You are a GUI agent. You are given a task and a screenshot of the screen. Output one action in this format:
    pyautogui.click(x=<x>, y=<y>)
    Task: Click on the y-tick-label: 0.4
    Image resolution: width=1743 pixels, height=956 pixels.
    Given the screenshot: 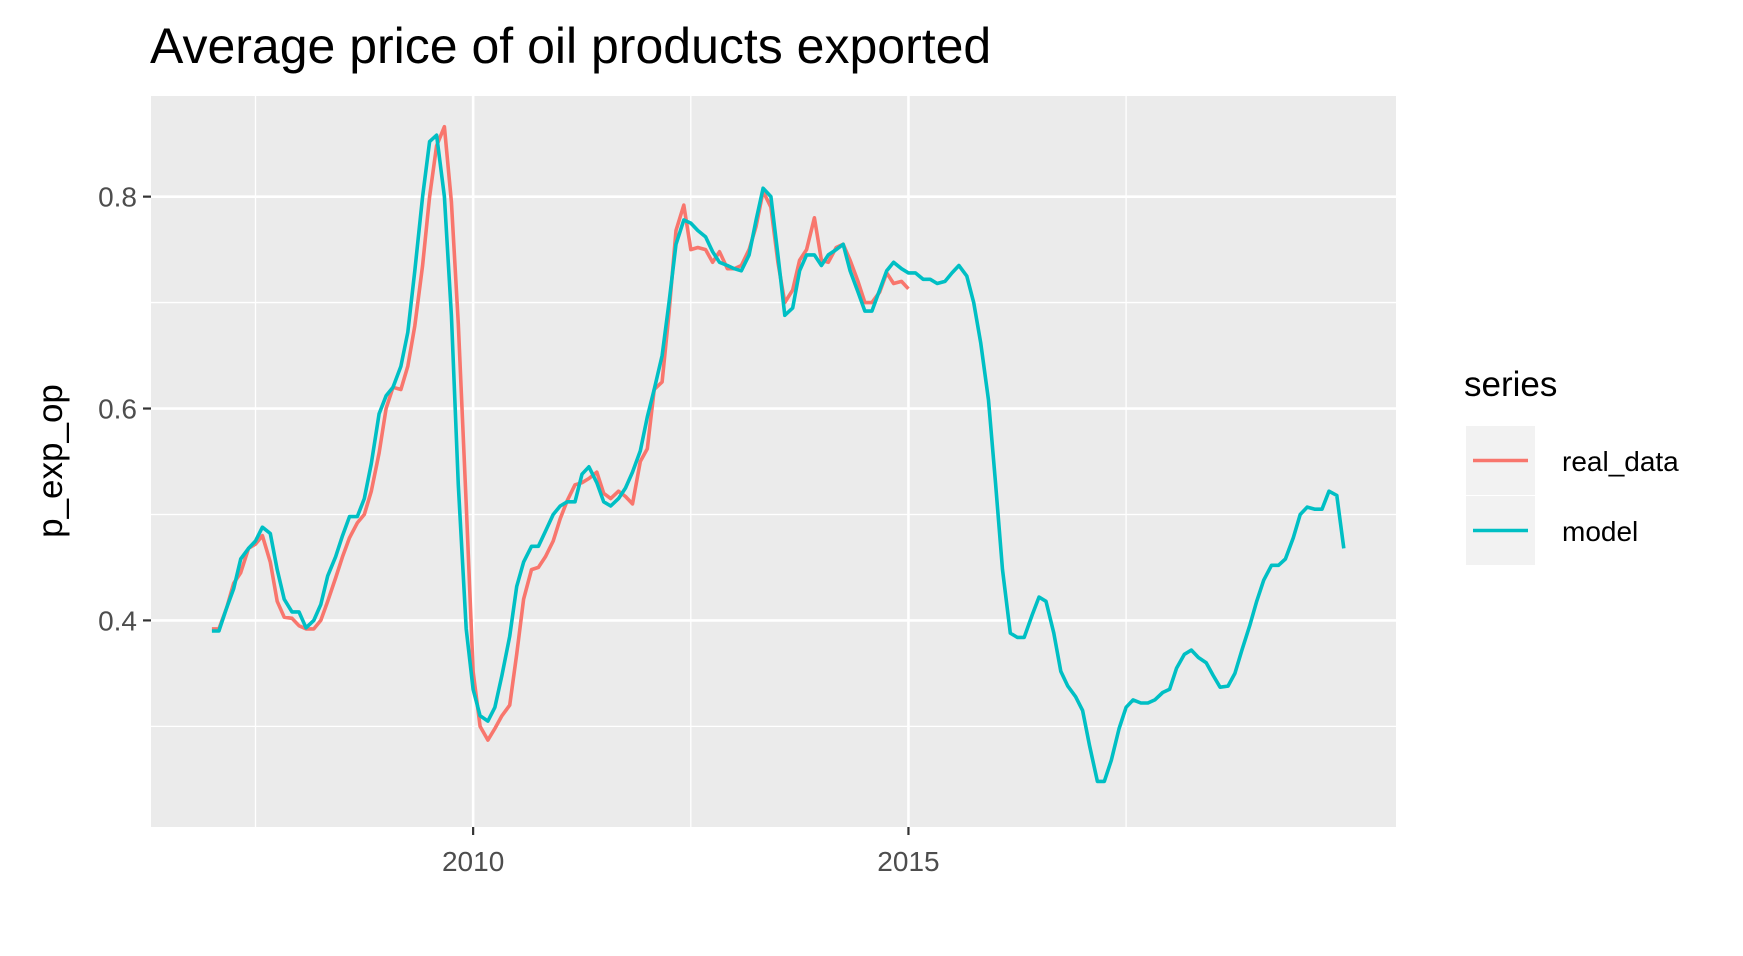 What is the action you would take?
    pyautogui.click(x=117, y=620)
    